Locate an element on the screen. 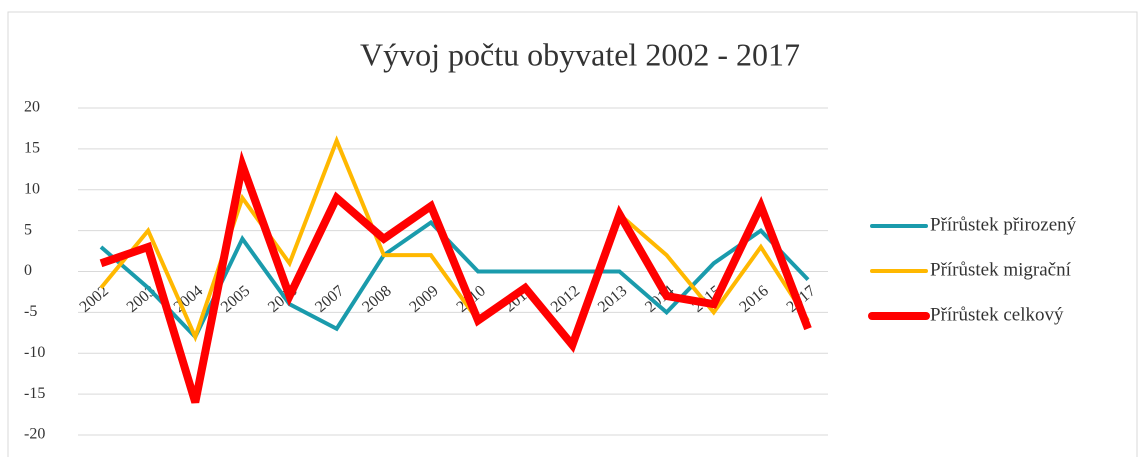  legend-label: Přírůstek přirozený is located at coordinates (1003, 224).